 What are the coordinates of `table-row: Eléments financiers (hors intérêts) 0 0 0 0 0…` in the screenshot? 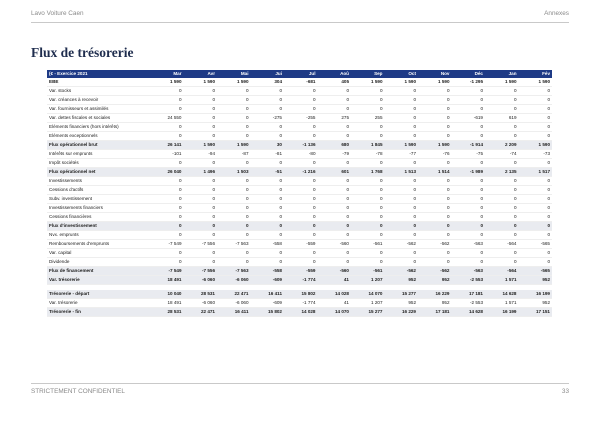 It's located at (299, 127).